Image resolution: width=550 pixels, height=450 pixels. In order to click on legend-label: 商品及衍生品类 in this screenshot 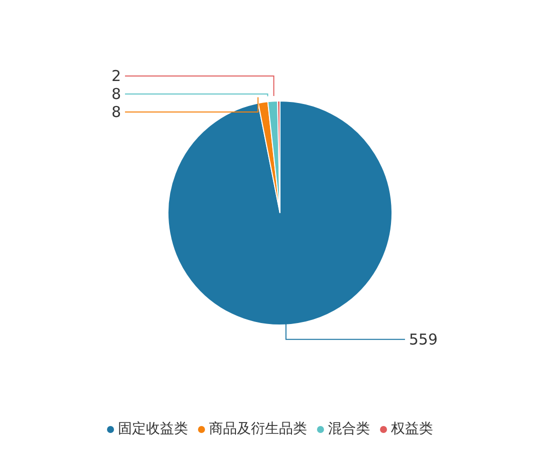, I will do `click(258, 429)`.